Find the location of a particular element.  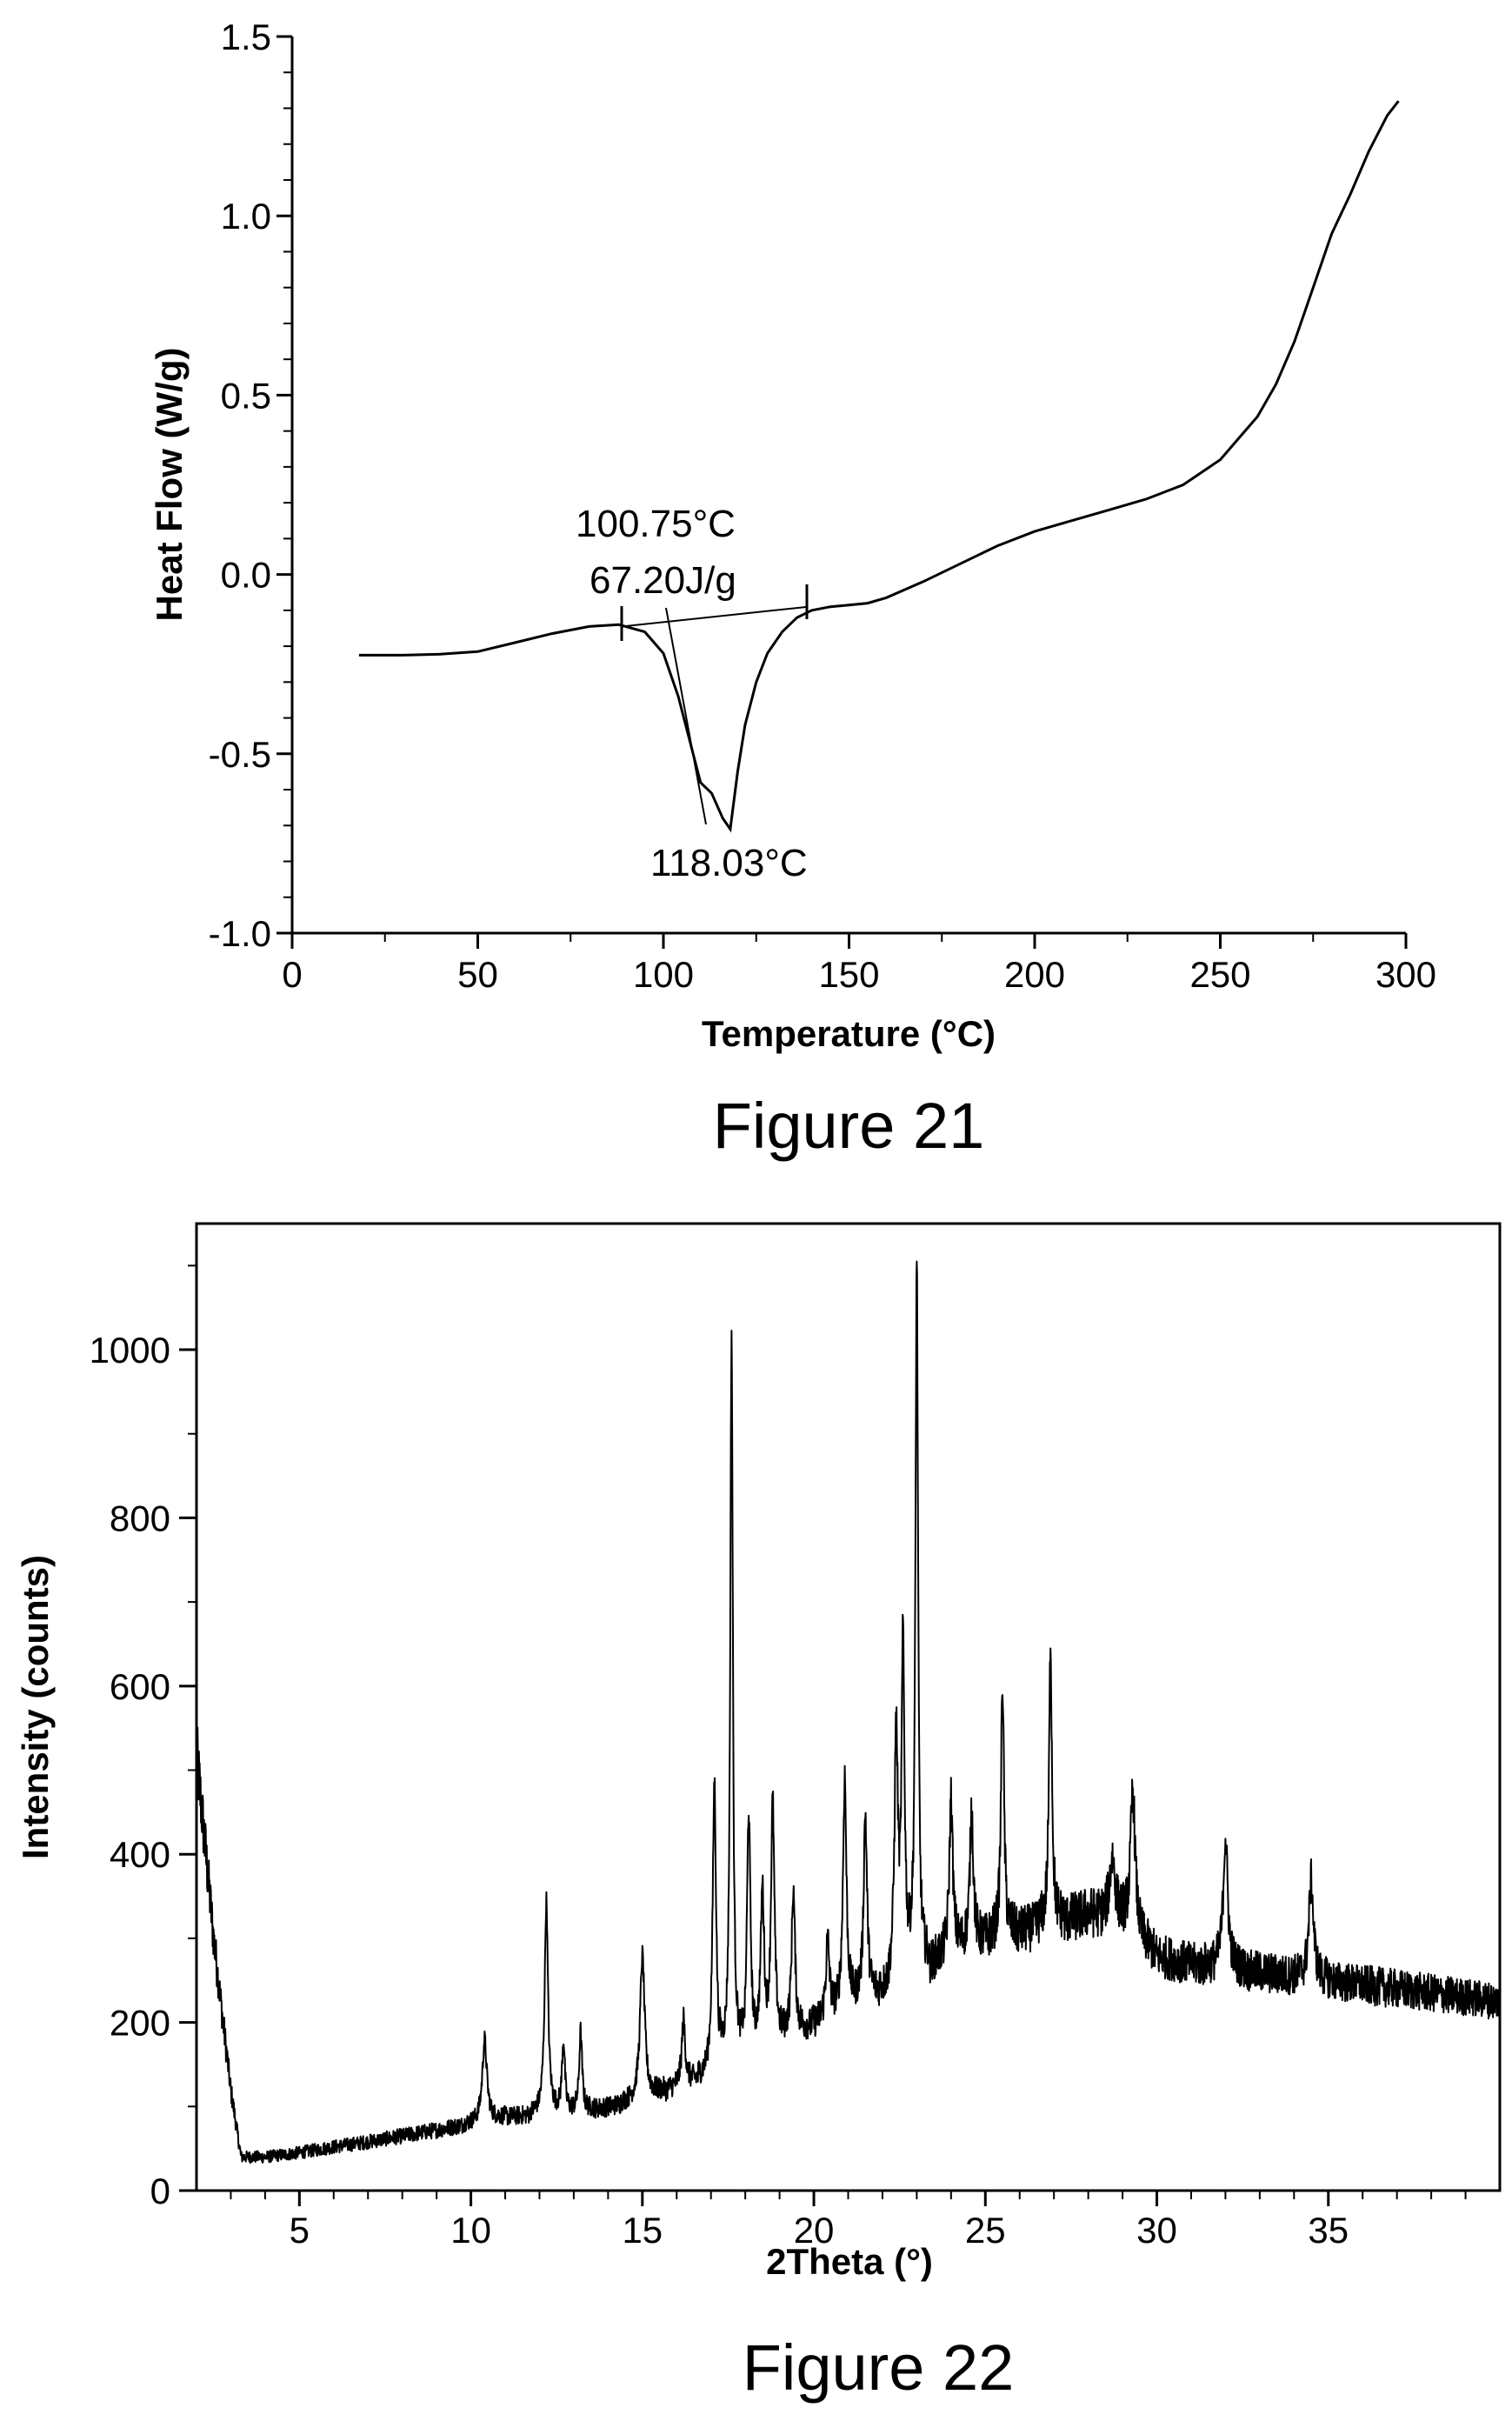

xrpd-x-tick-label: 25 is located at coordinates (985, 2230).